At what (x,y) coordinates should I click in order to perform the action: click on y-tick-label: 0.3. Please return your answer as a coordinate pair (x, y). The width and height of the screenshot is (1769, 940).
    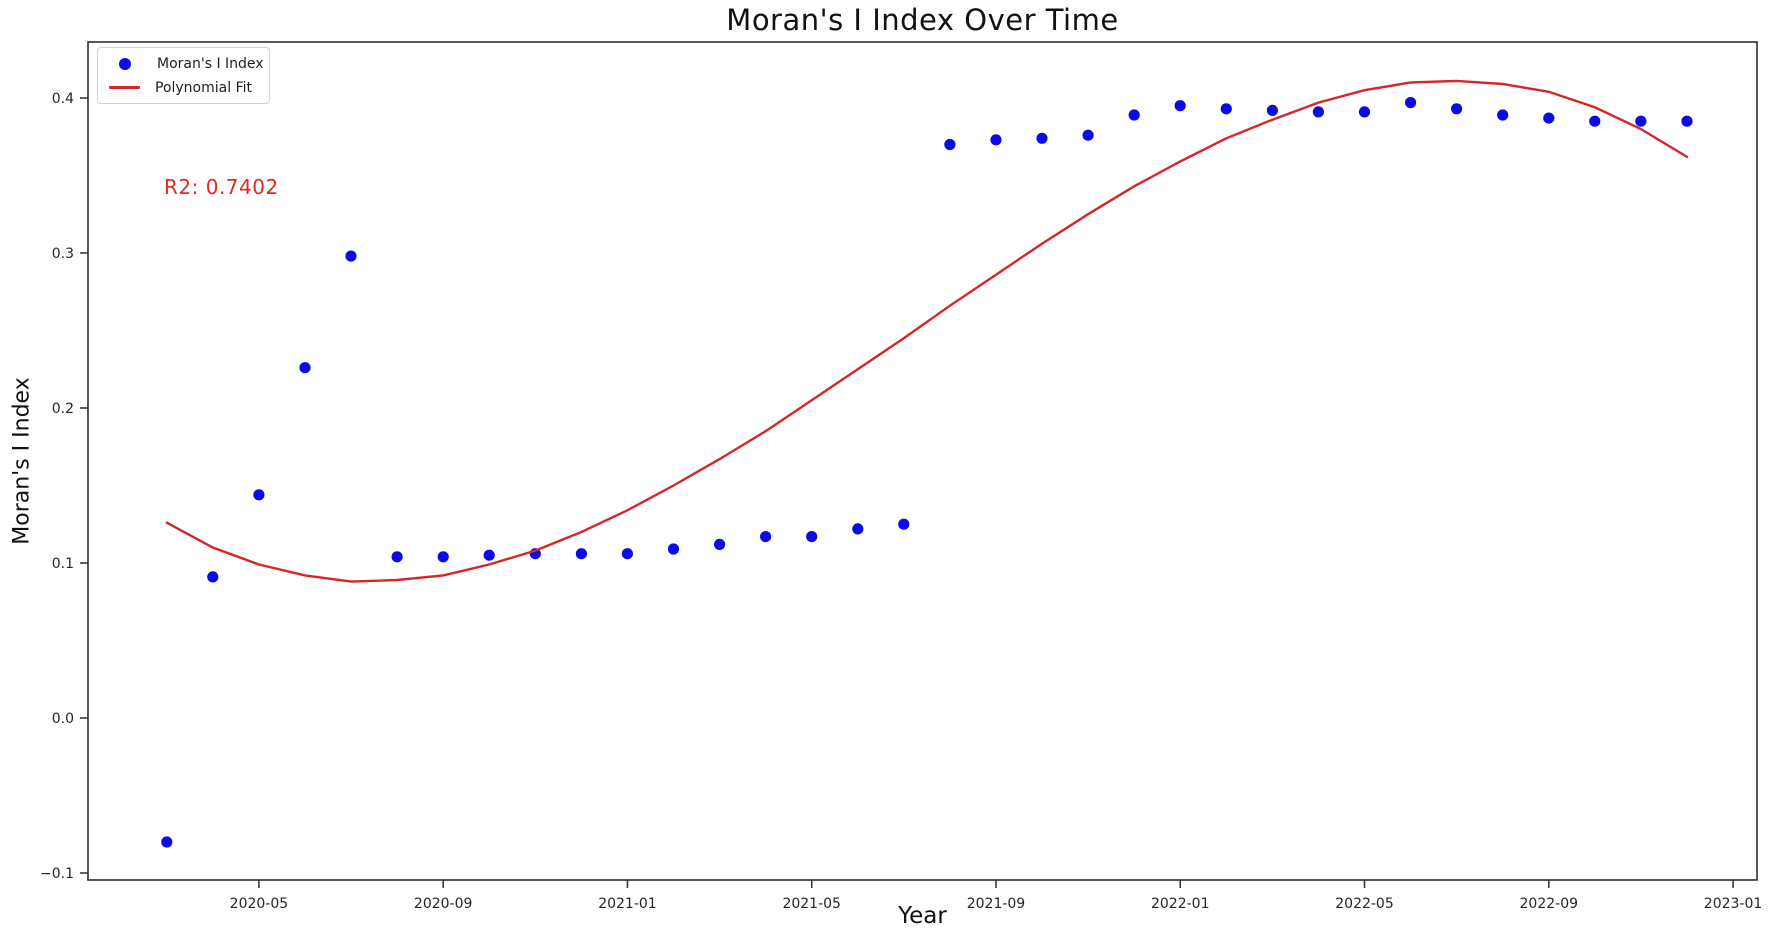
    Looking at the image, I should click on (63, 254).